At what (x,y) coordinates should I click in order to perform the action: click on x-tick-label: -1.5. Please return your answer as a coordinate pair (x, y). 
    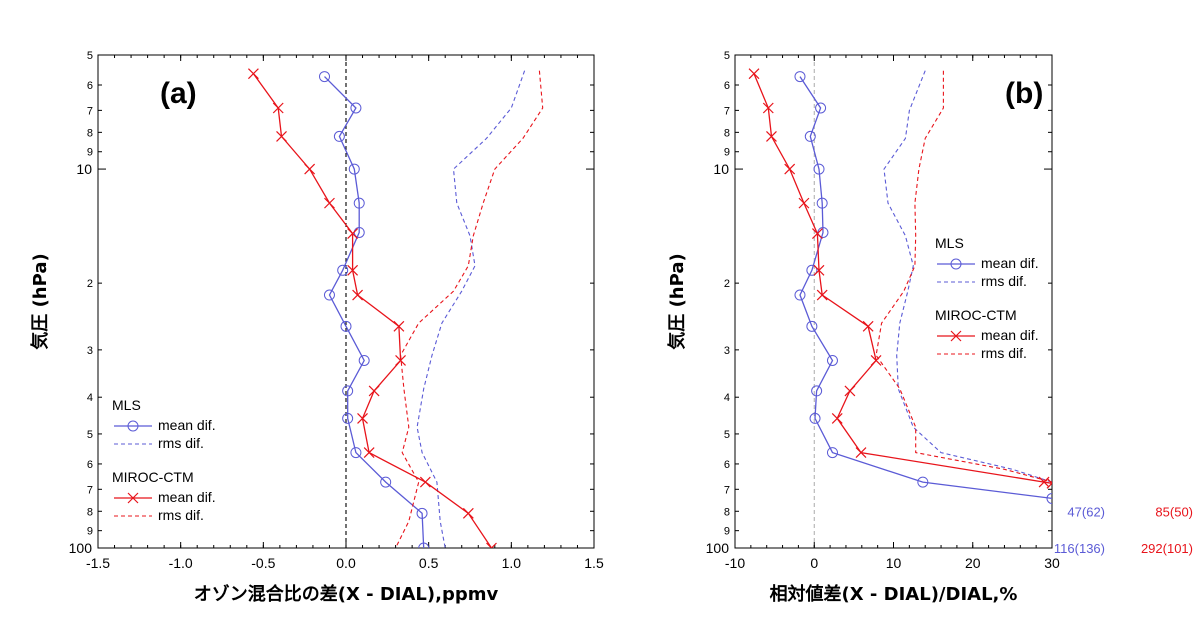
    Looking at the image, I should click on (98, 563).